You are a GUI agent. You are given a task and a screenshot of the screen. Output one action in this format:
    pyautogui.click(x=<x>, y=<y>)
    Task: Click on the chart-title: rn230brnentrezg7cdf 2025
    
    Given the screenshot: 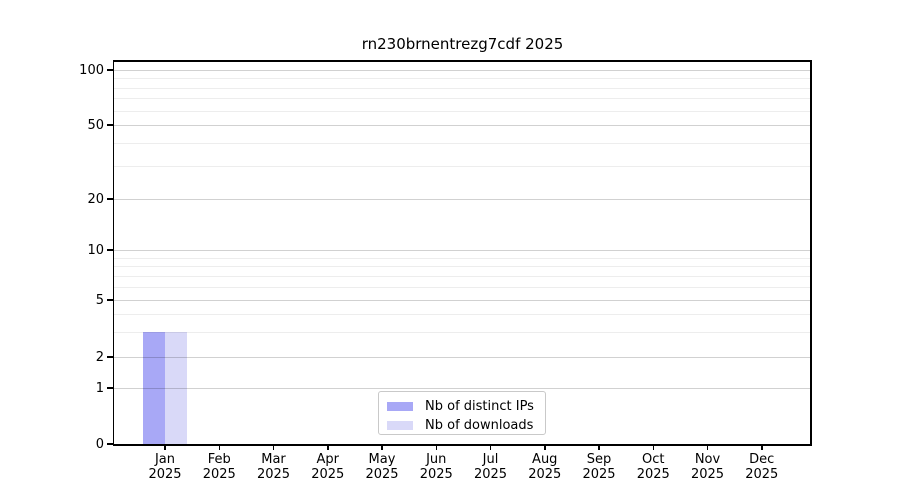 What is the action you would take?
    pyautogui.click(x=462, y=44)
    